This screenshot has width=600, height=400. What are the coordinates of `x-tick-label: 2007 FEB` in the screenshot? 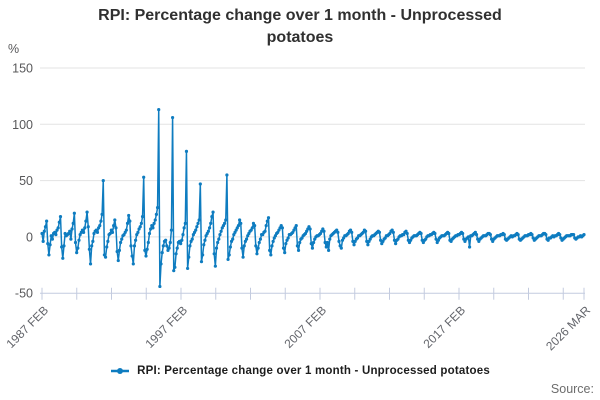 It's located at (305, 327).